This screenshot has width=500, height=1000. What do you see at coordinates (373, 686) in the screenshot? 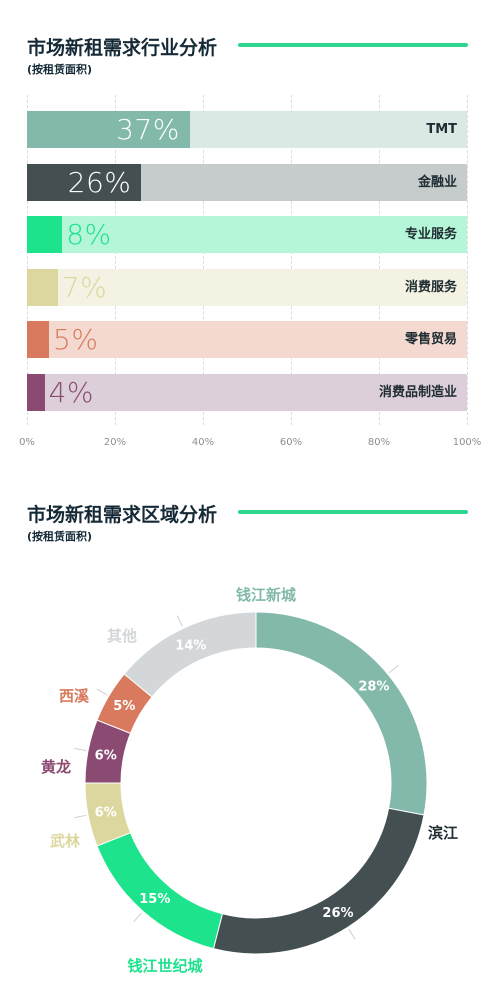
I see `donut-value-label: 28%` at bounding box center [373, 686].